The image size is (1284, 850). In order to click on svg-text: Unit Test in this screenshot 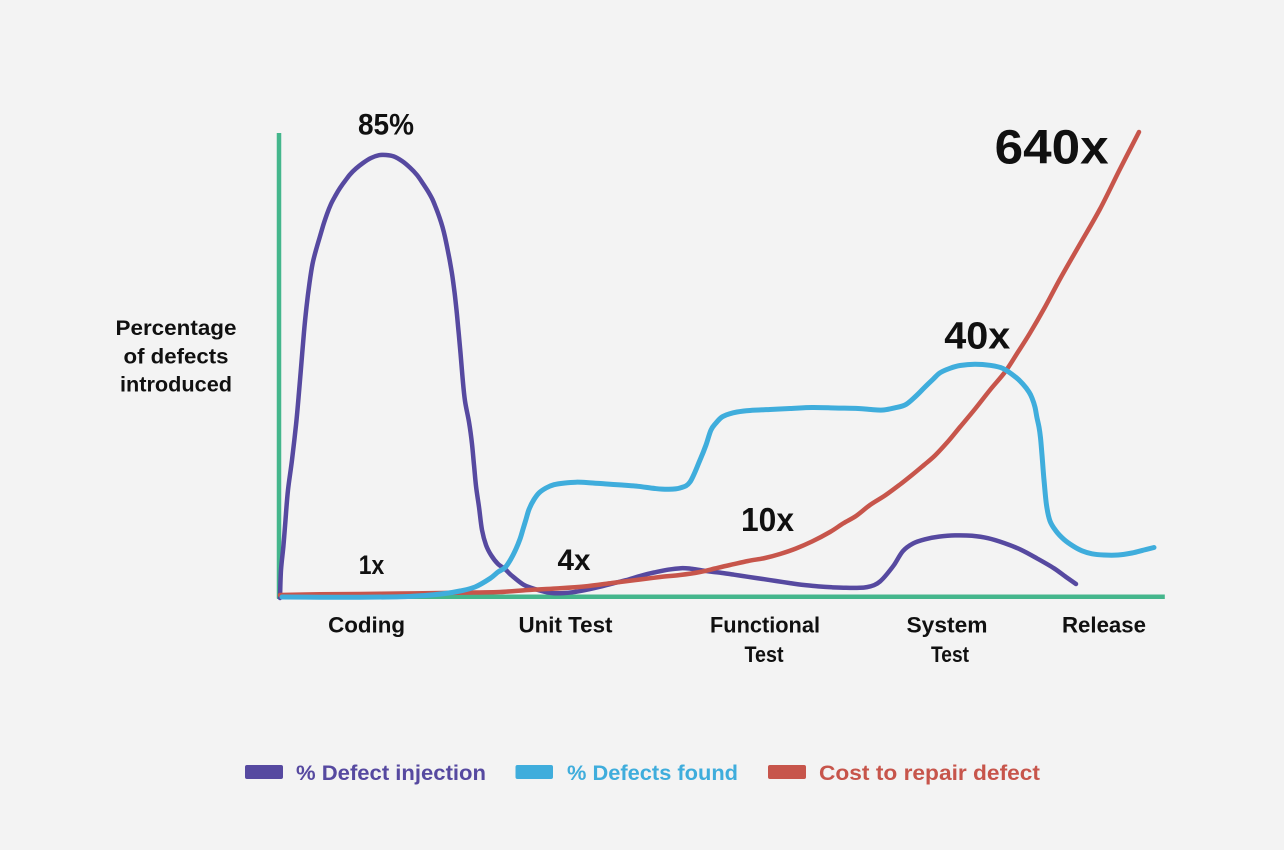, I will do `click(566, 625)`.